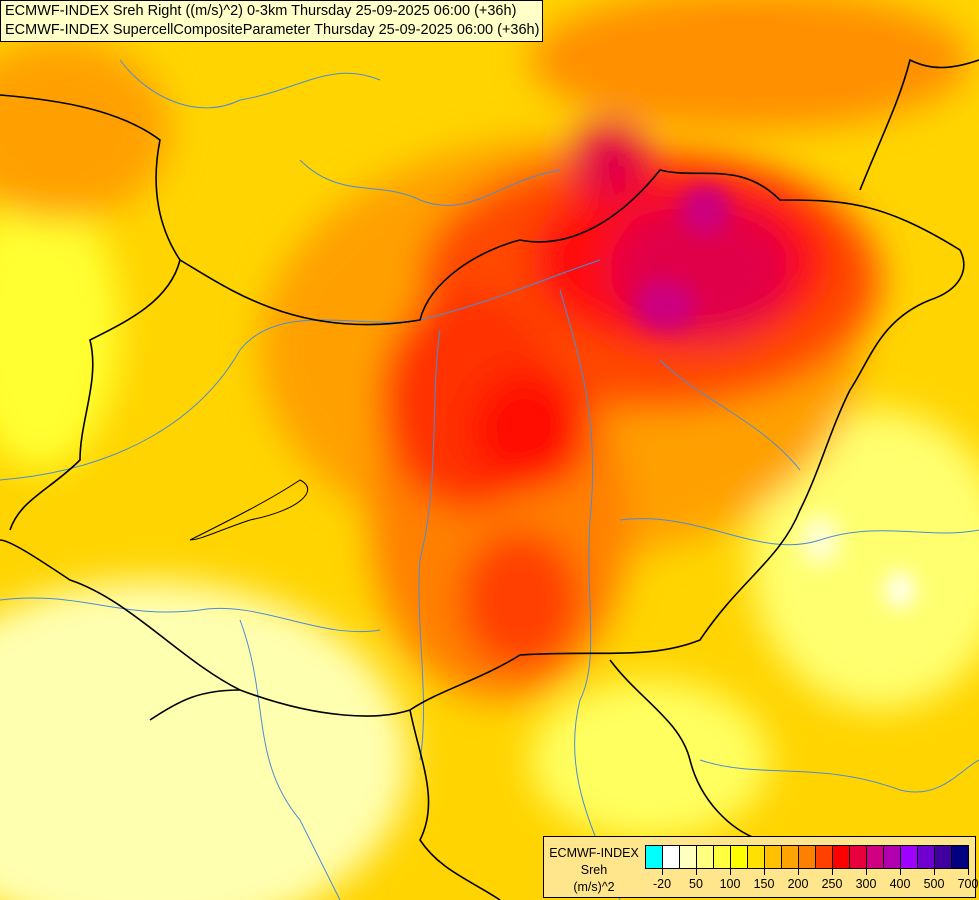 This screenshot has height=900, width=979. What do you see at coordinates (696, 884) in the screenshot?
I see `colorbar-tick-label: 50` at bounding box center [696, 884].